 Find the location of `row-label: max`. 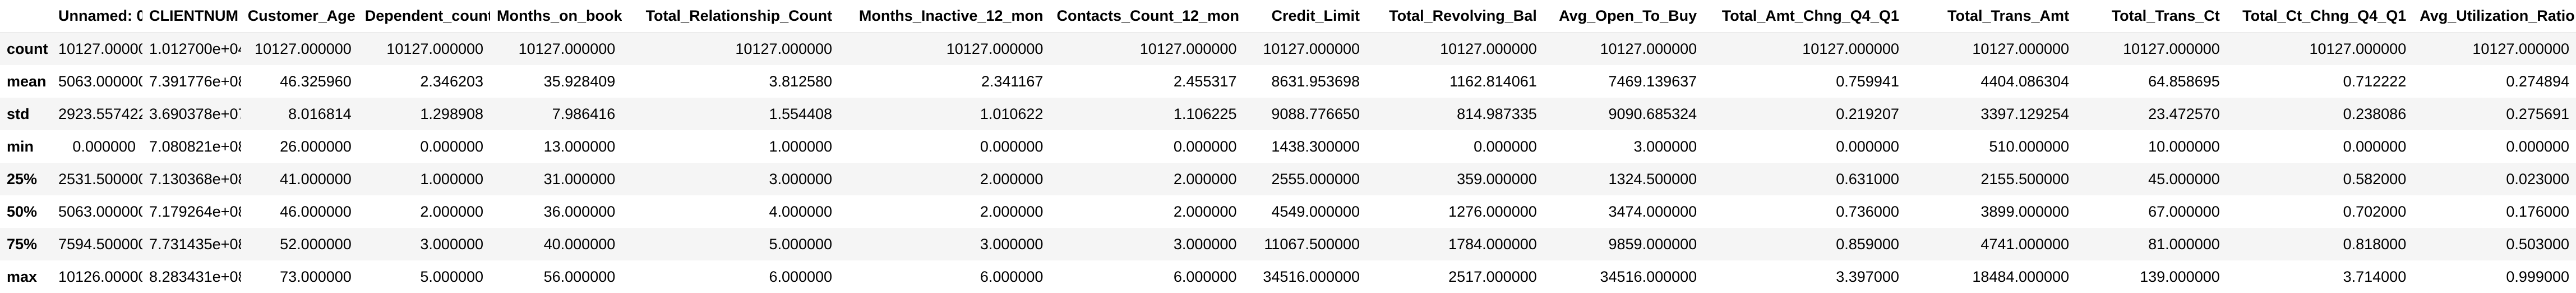

row-label: max is located at coordinates (22, 276).